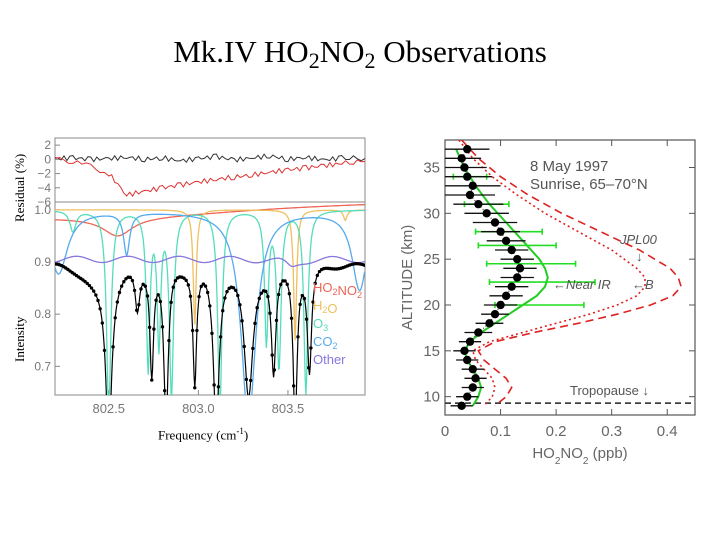 The width and height of the screenshot is (720, 540). I want to click on residual-tick-label: 2, so click(47, 145).